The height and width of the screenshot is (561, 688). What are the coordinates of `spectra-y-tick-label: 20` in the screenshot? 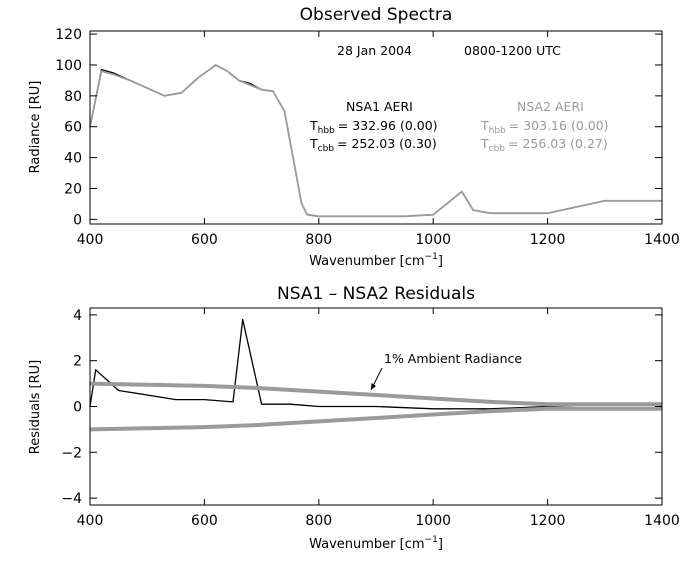 It's located at (73, 189).